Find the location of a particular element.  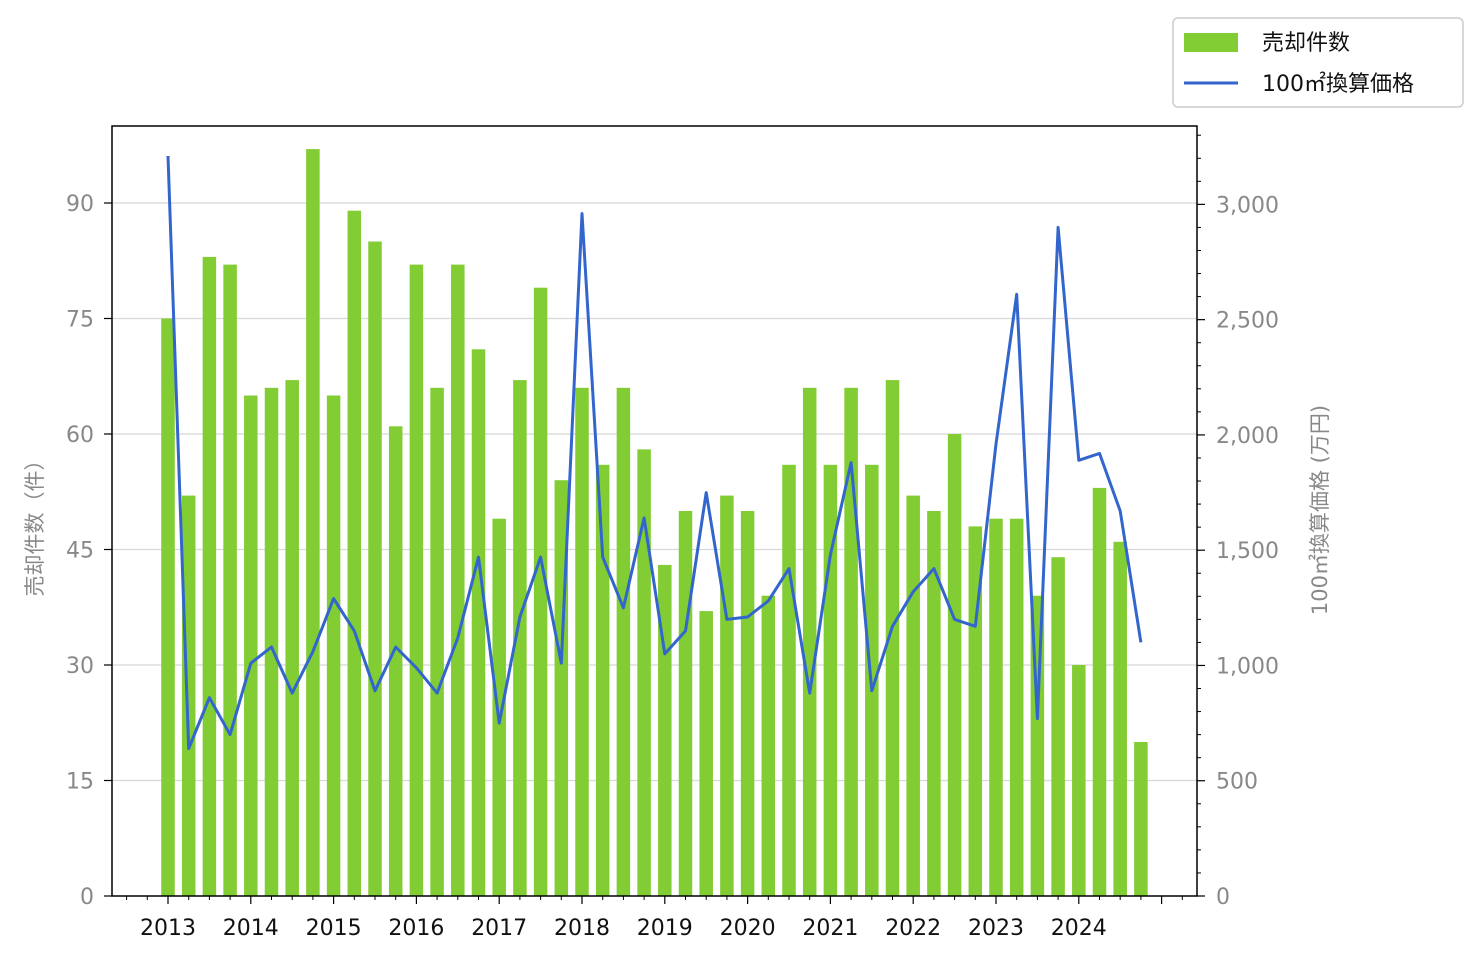

x-tick-label-6: 2019 is located at coordinates (665, 928).